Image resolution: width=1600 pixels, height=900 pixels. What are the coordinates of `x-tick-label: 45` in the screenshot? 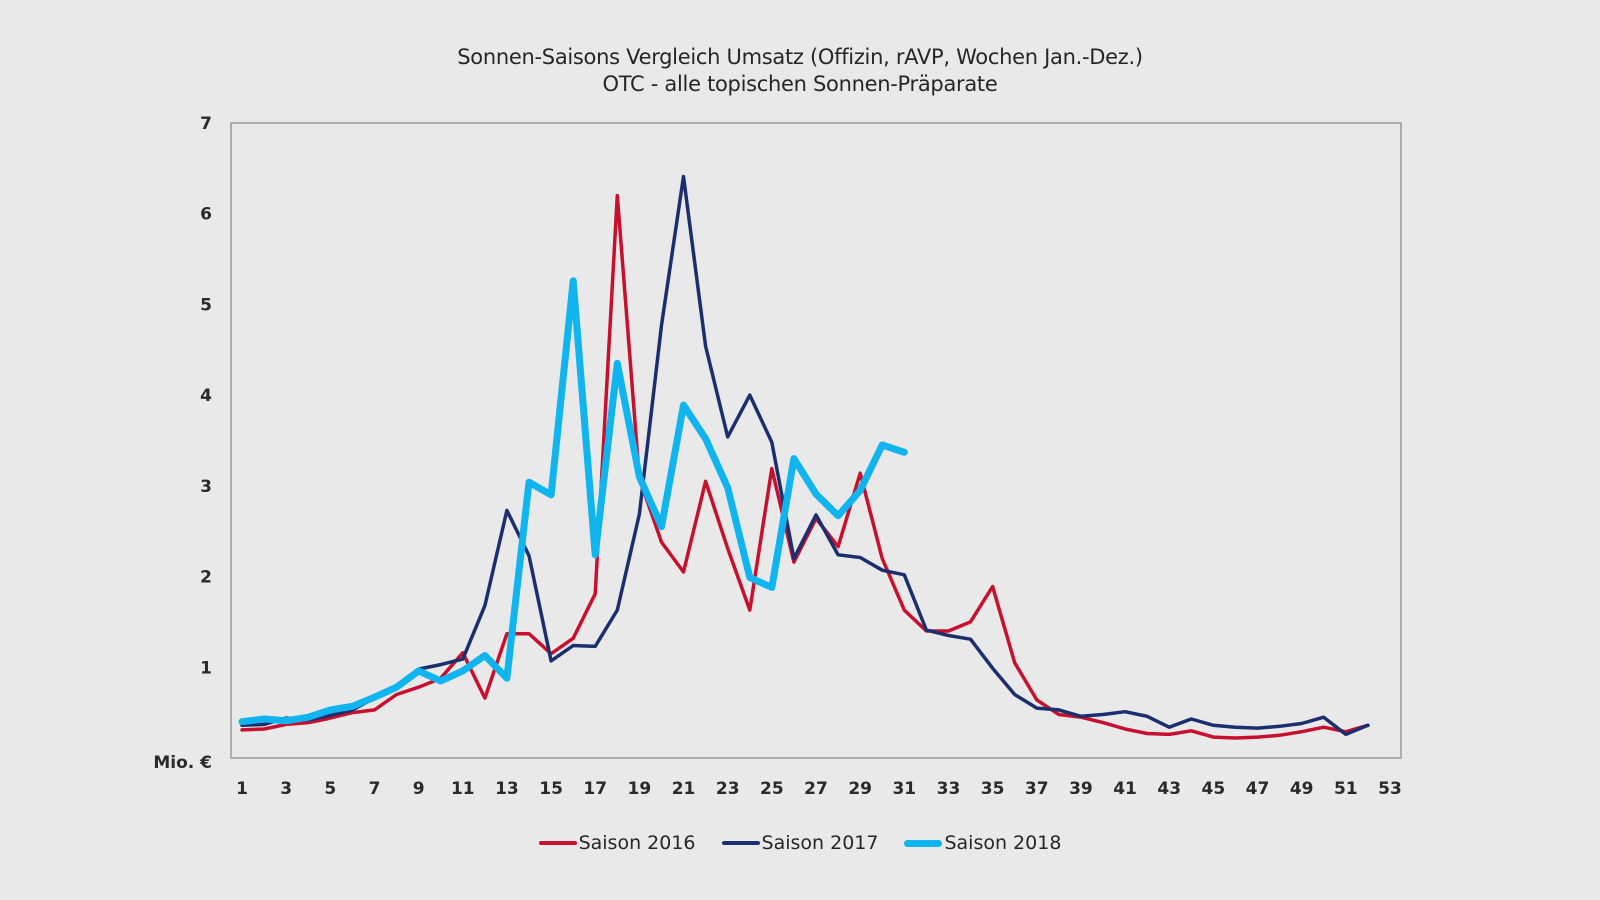 It's located at (1214, 789).